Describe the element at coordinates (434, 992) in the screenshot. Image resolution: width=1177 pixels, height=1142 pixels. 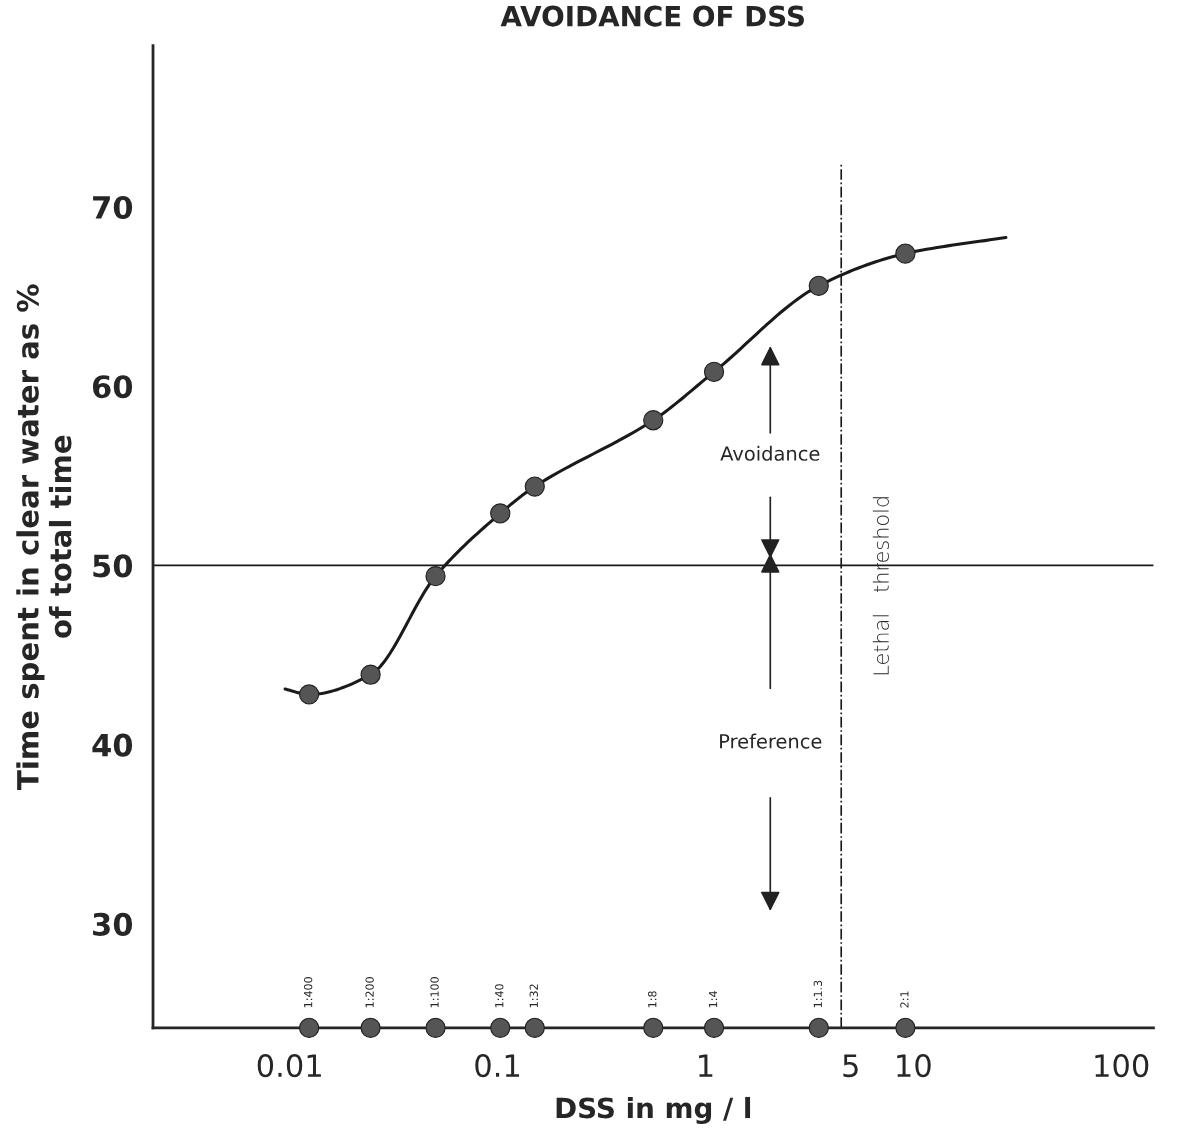
I see `annotation: 1:100` at that location.